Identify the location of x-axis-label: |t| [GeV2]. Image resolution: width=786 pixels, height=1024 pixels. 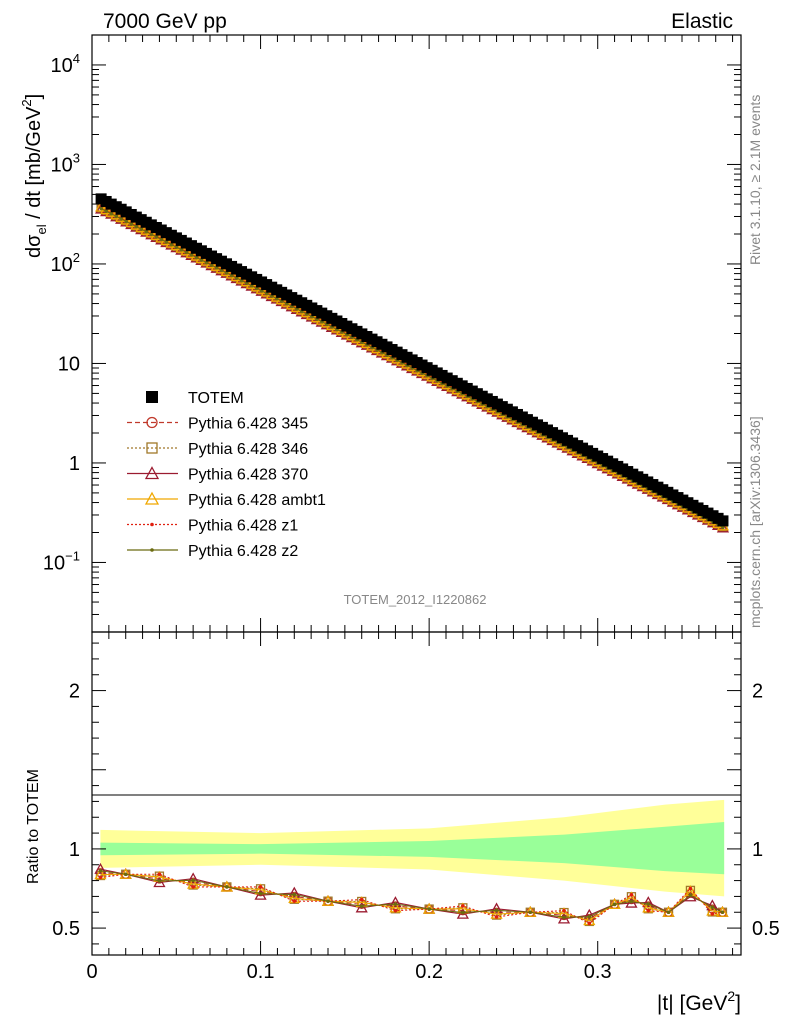
(699, 1001).